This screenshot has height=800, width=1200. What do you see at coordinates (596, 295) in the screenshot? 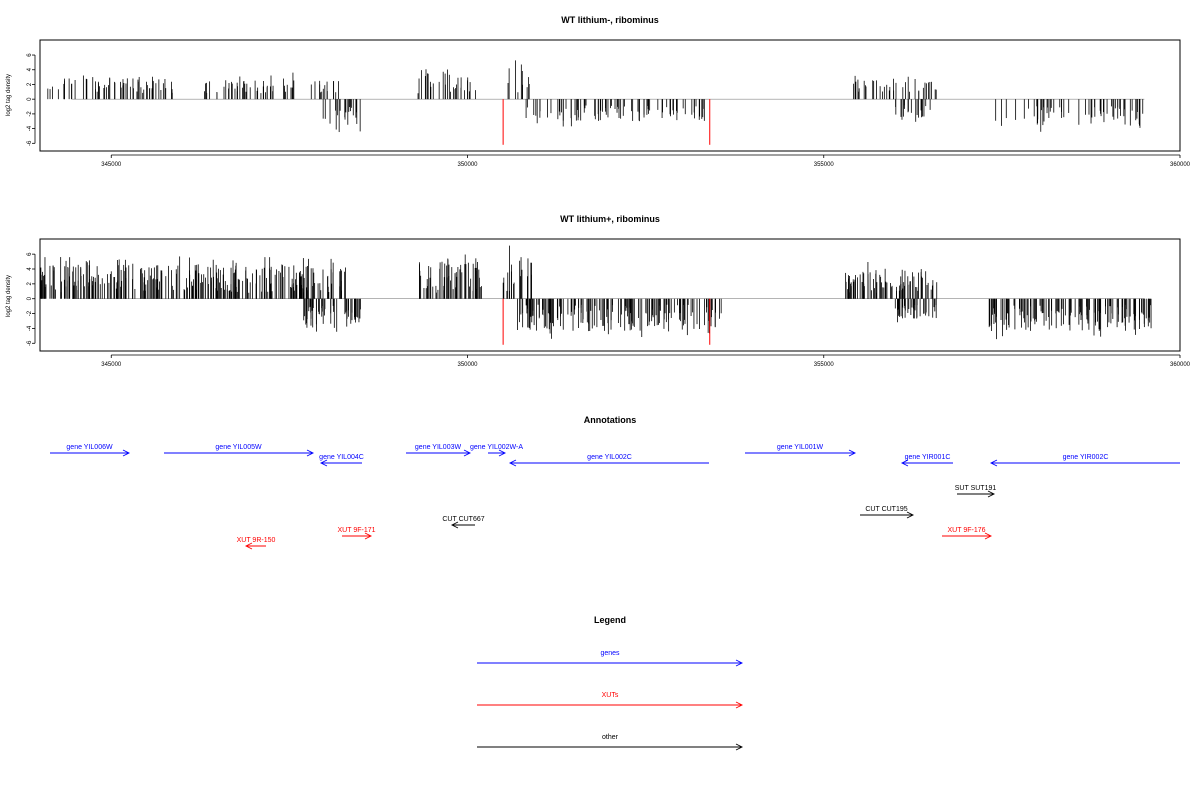
I see `panel-2-bars` at bounding box center [596, 295].